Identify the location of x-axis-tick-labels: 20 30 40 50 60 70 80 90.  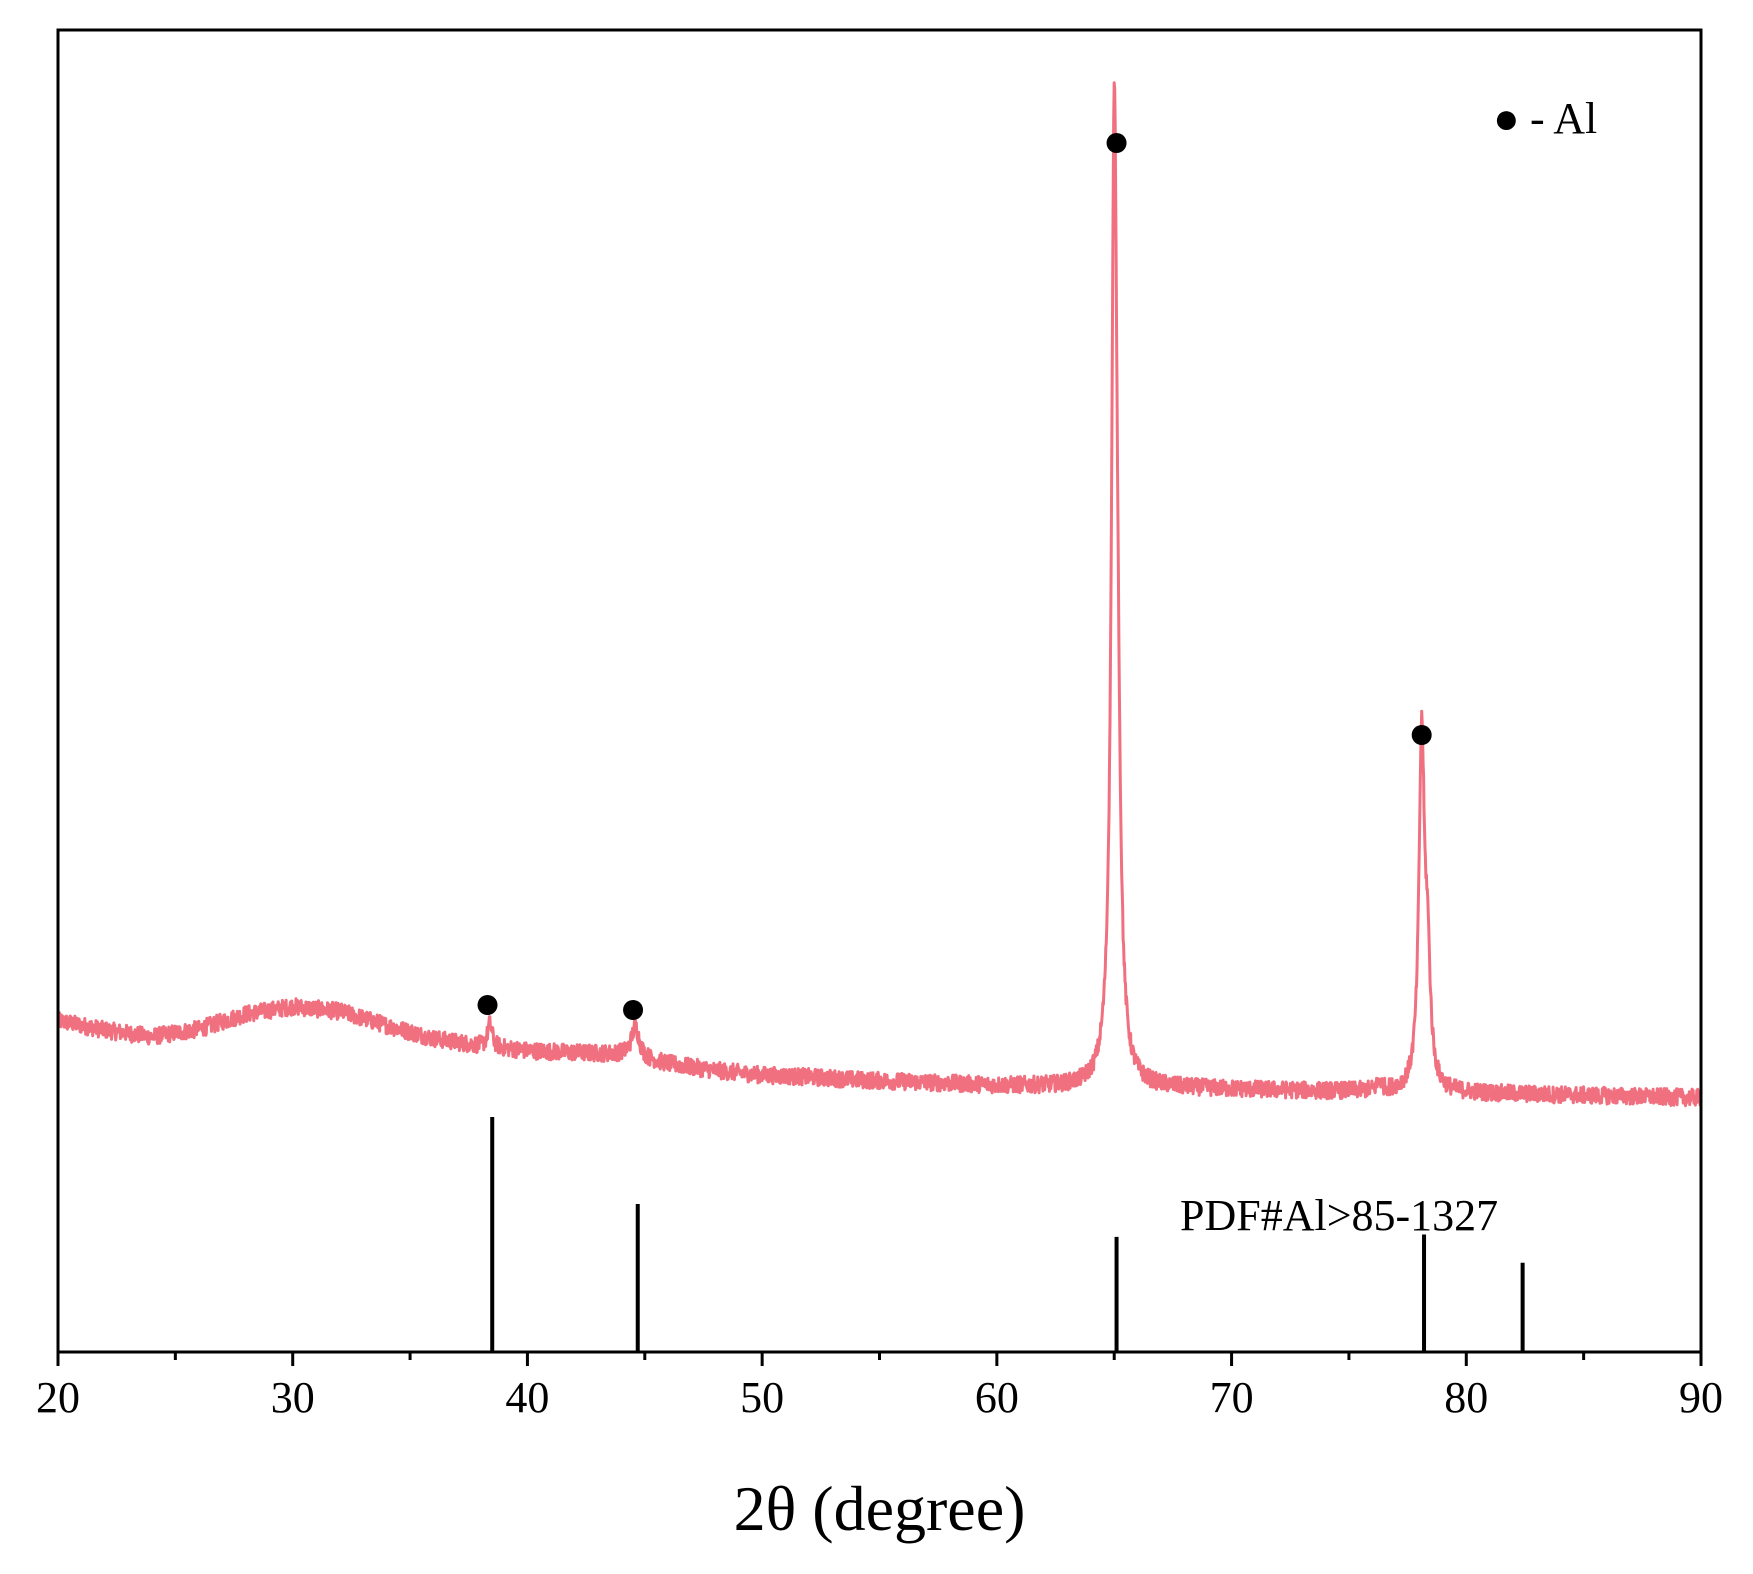
(879, 1397).